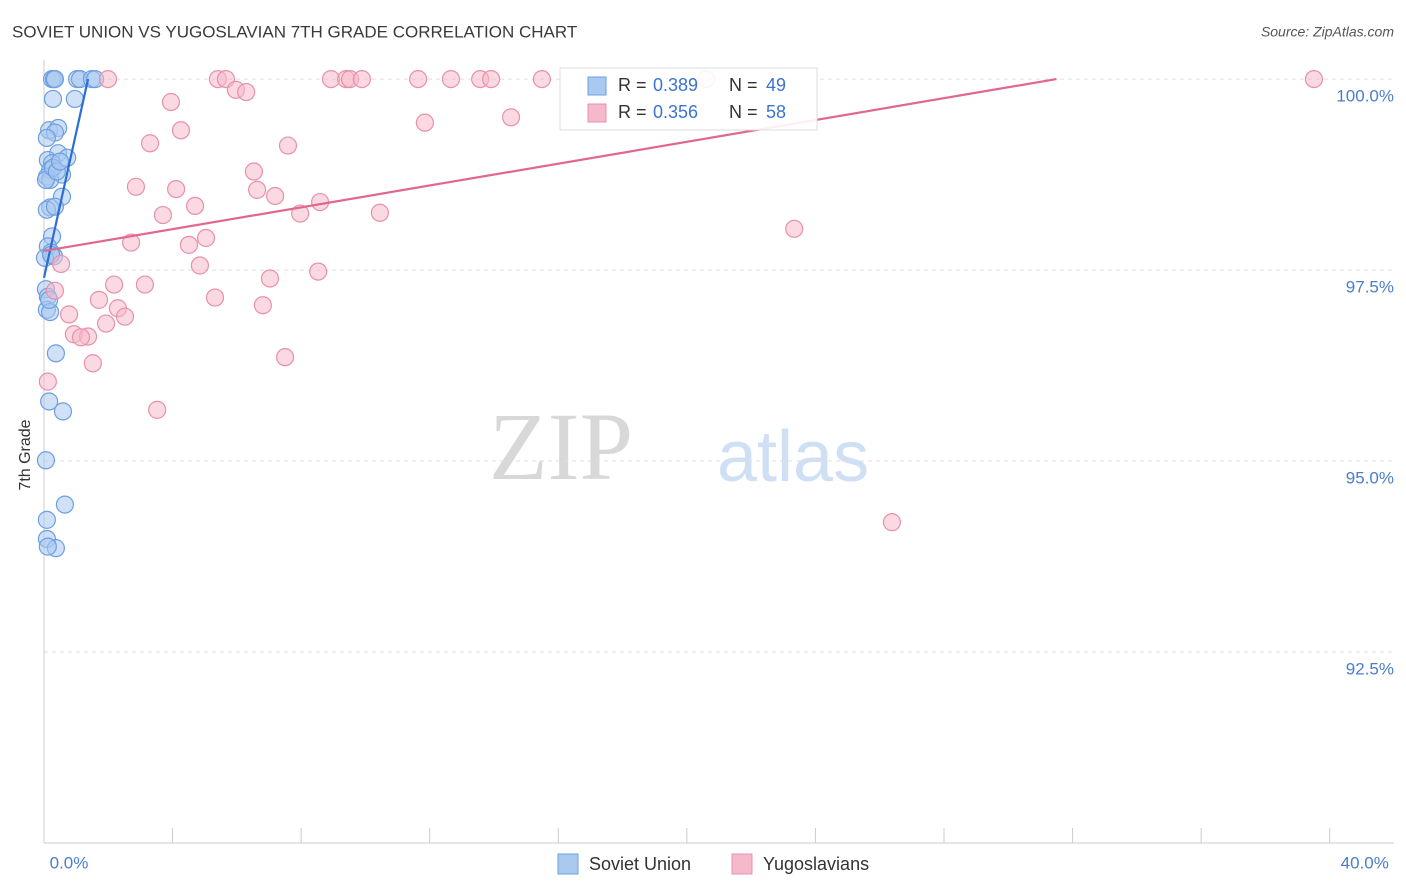  Describe the element at coordinates (776, 112) in the screenshot. I see `legend-n: 58` at that location.